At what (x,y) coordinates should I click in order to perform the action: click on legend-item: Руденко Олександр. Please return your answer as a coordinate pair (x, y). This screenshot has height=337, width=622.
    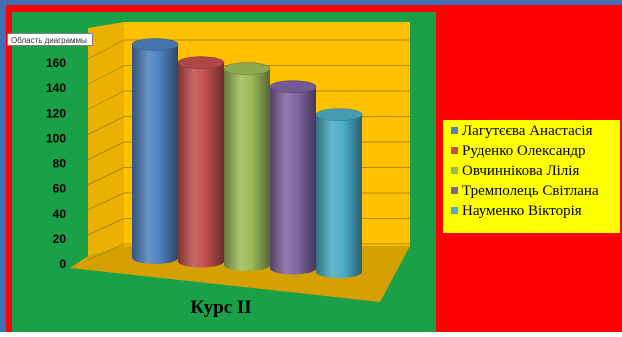
    Looking at the image, I should click on (518, 151).